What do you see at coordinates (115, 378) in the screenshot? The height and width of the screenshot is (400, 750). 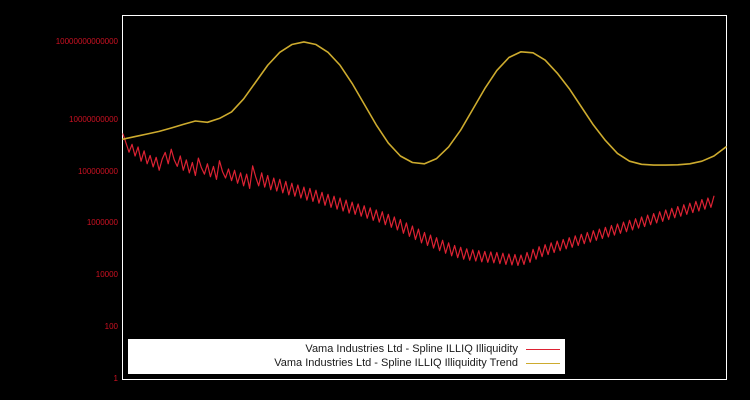 I see `y-axis-tick-label: 1` at bounding box center [115, 378].